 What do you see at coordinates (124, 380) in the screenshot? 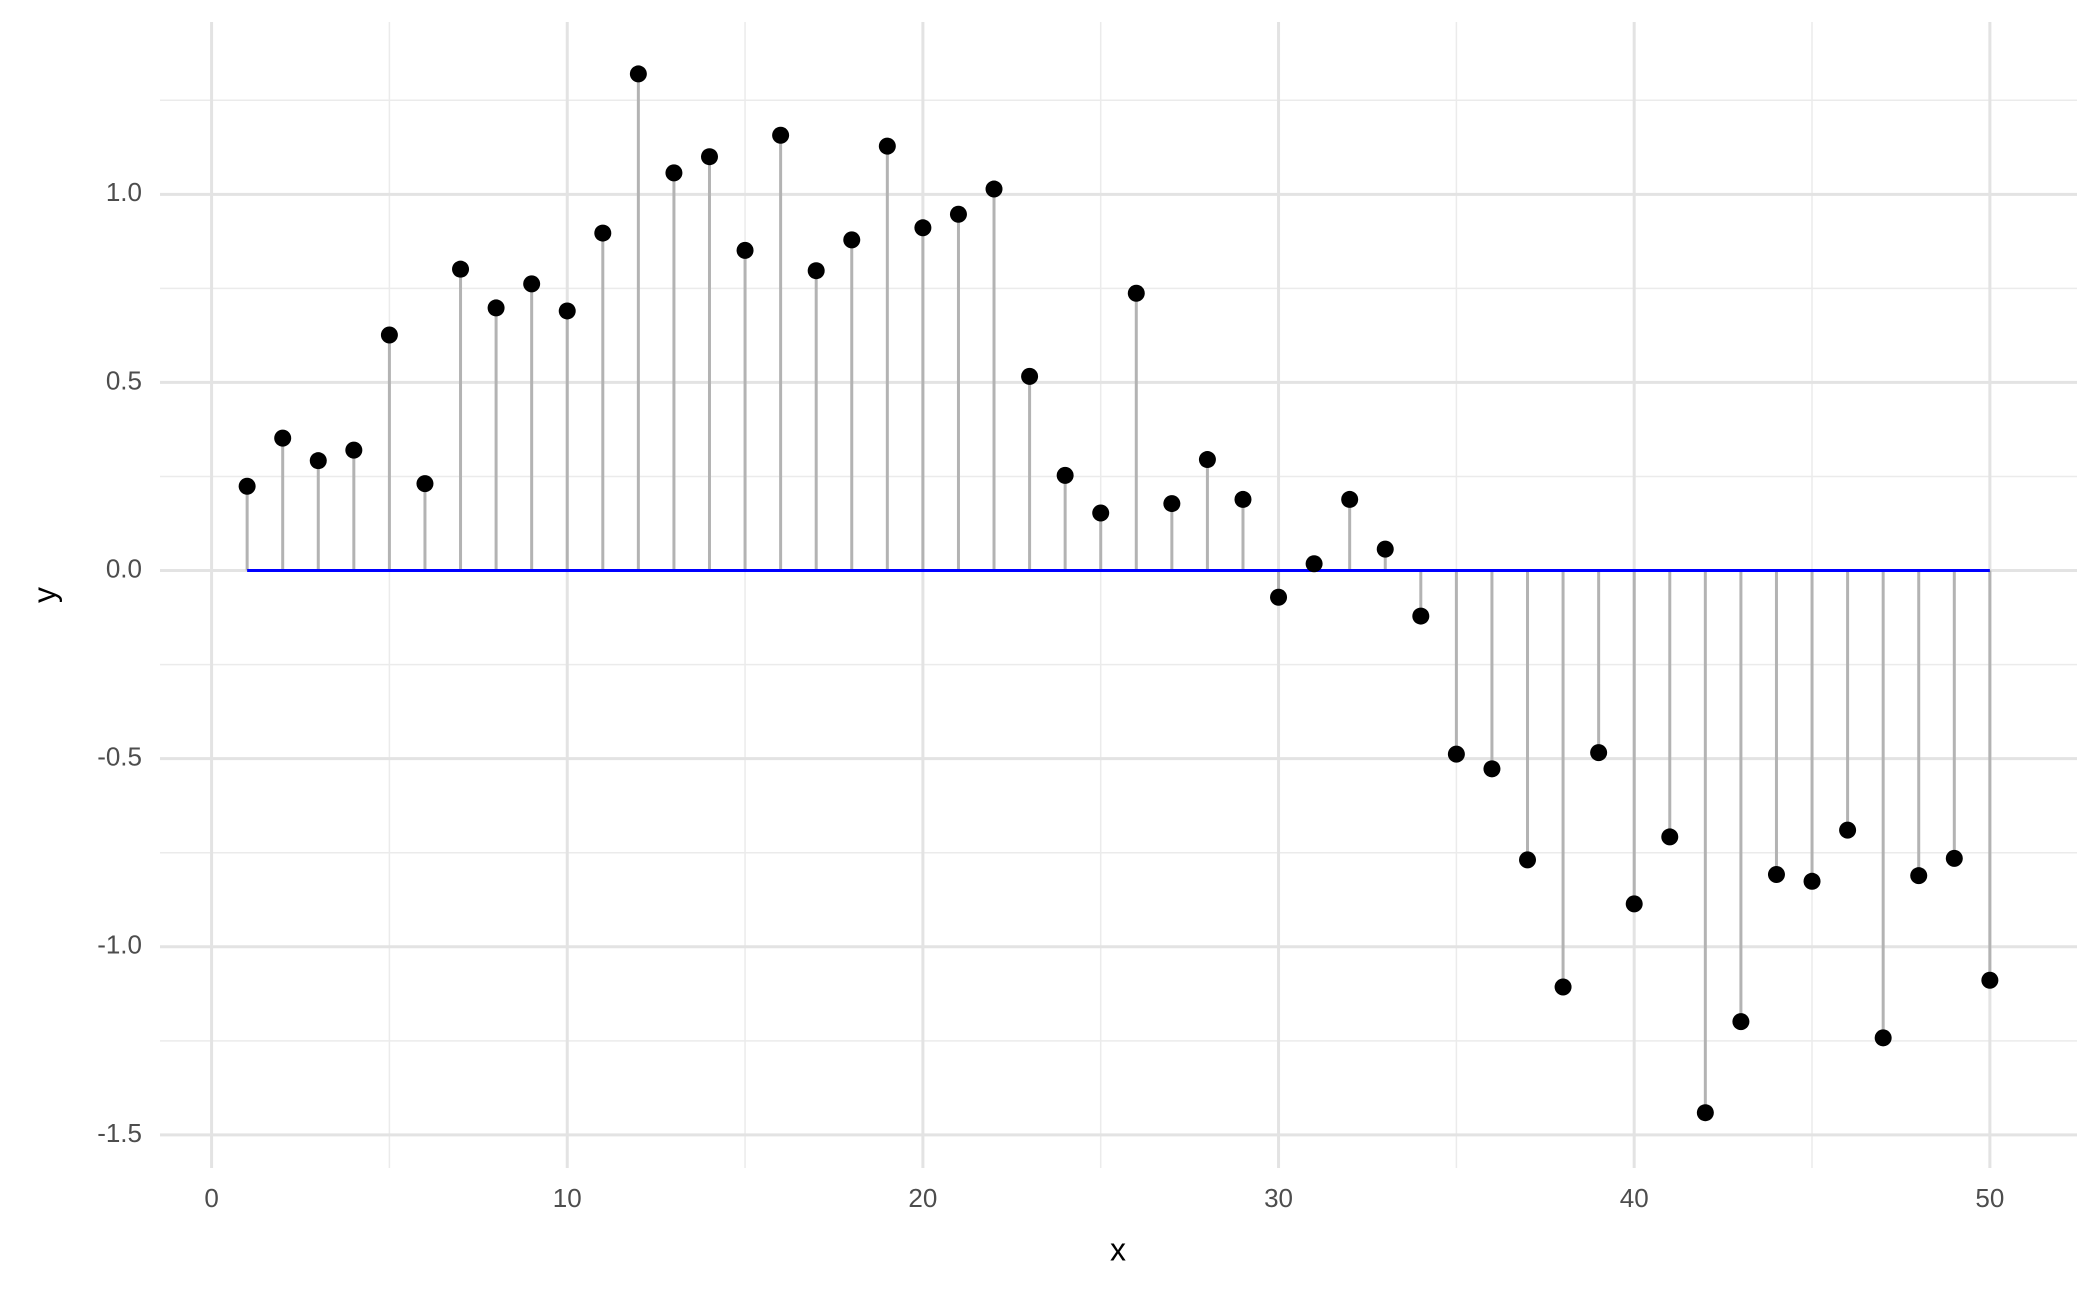
I see `y-tick-label: 0.5` at bounding box center [124, 380].